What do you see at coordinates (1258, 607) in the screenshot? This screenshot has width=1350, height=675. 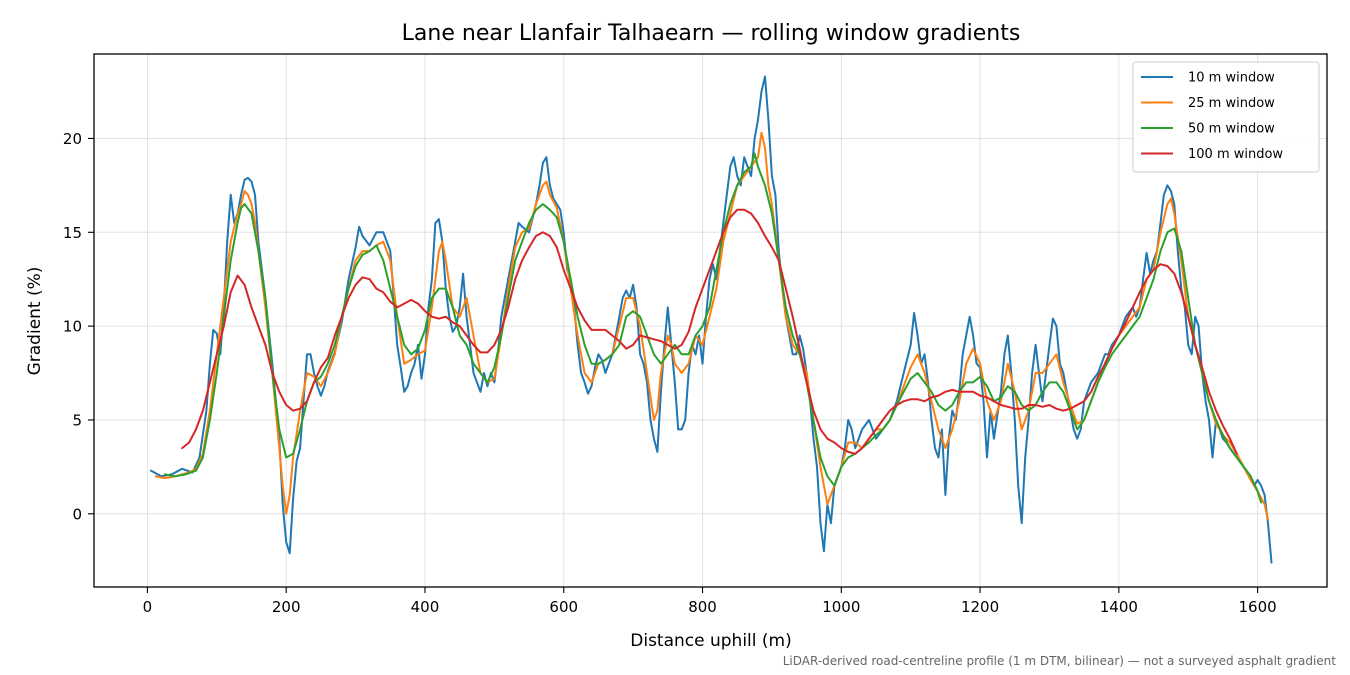 I see `x-tick-label: 1600` at bounding box center [1258, 607].